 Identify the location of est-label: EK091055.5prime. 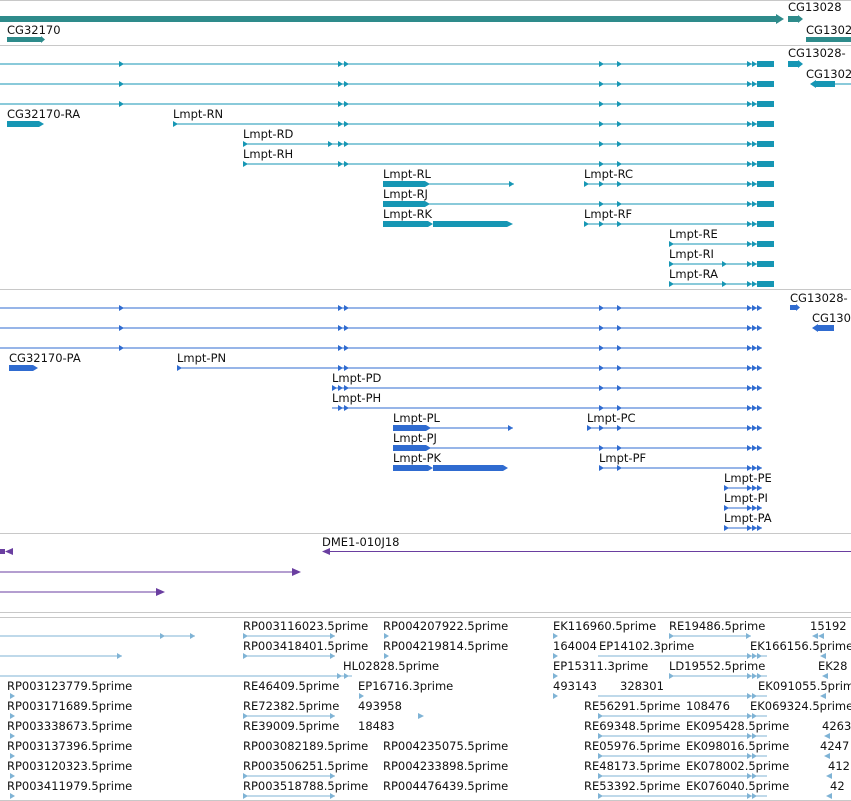
(804, 686).